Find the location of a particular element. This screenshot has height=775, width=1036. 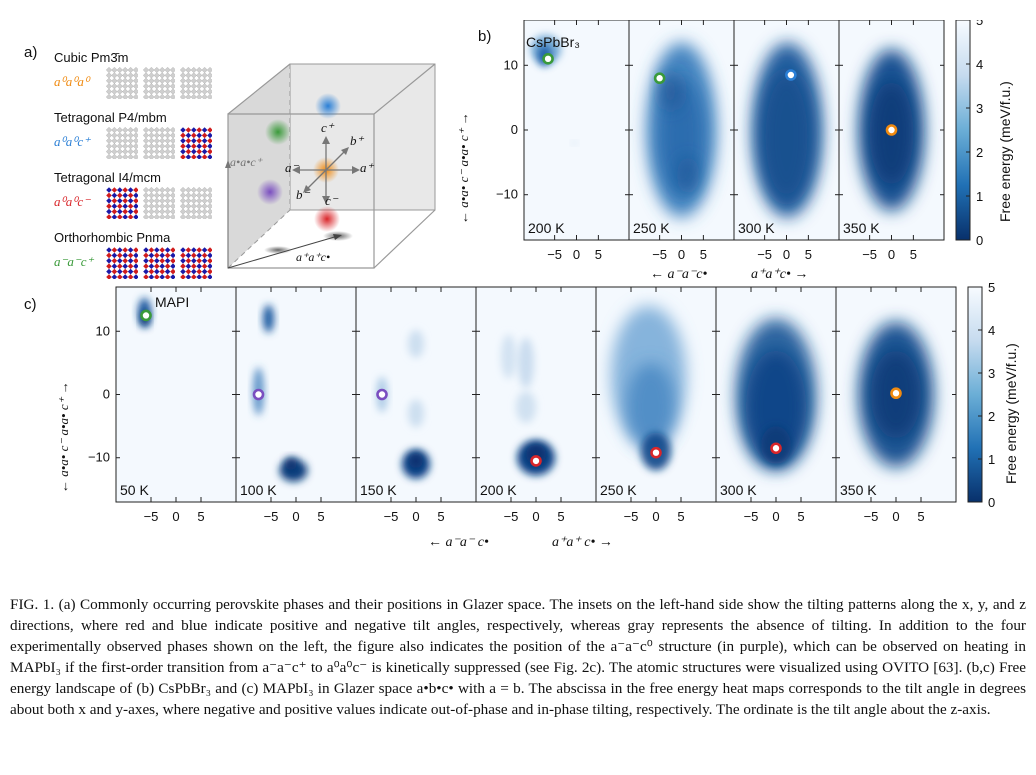

phase-glazer: a⁰a⁰c⁻ is located at coordinates (72, 201).